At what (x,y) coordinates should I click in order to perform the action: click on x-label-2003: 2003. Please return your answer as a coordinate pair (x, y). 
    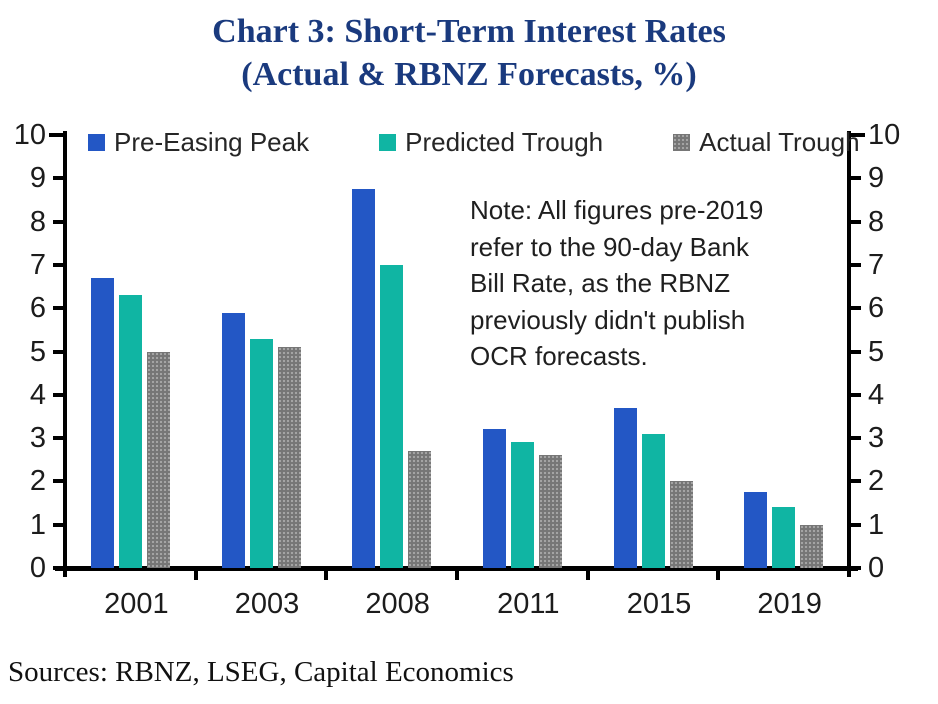
    Looking at the image, I should click on (267, 604).